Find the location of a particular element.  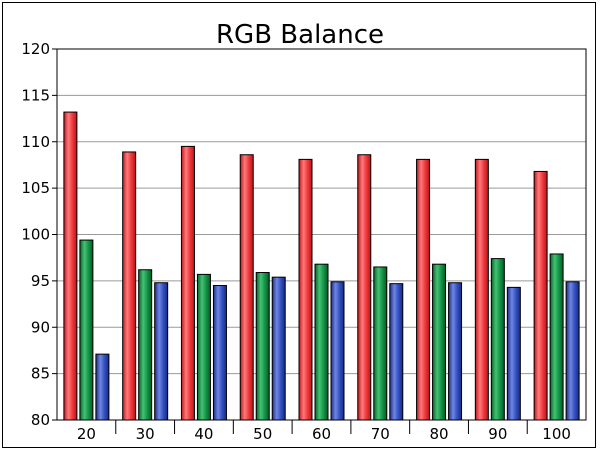

y-tick-label: 90 is located at coordinates (40, 327).